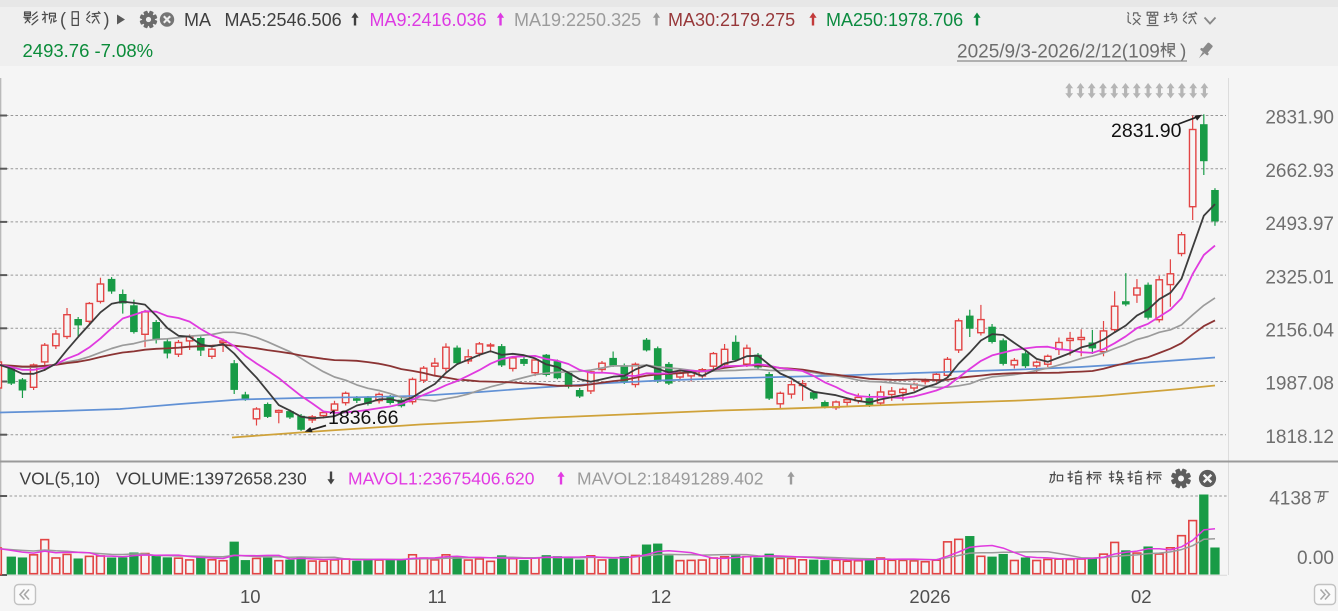  What do you see at coordinates (60, 479) in the screenshot?
I see `svg-text: VOL(5,10)` at bounding box center [60, 479].